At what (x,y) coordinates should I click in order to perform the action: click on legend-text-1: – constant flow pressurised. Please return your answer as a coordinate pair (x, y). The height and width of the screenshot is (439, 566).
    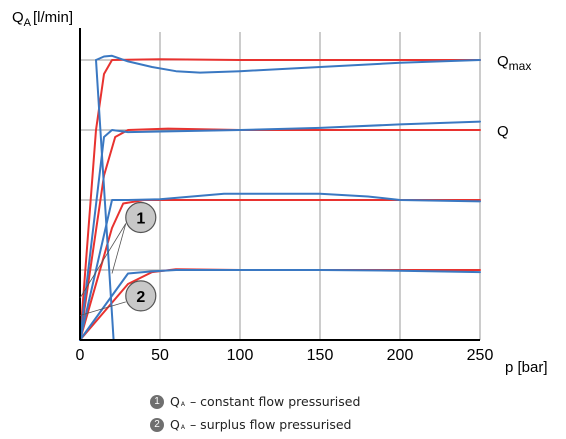
    Looking at the image, I should click on (275, 401).